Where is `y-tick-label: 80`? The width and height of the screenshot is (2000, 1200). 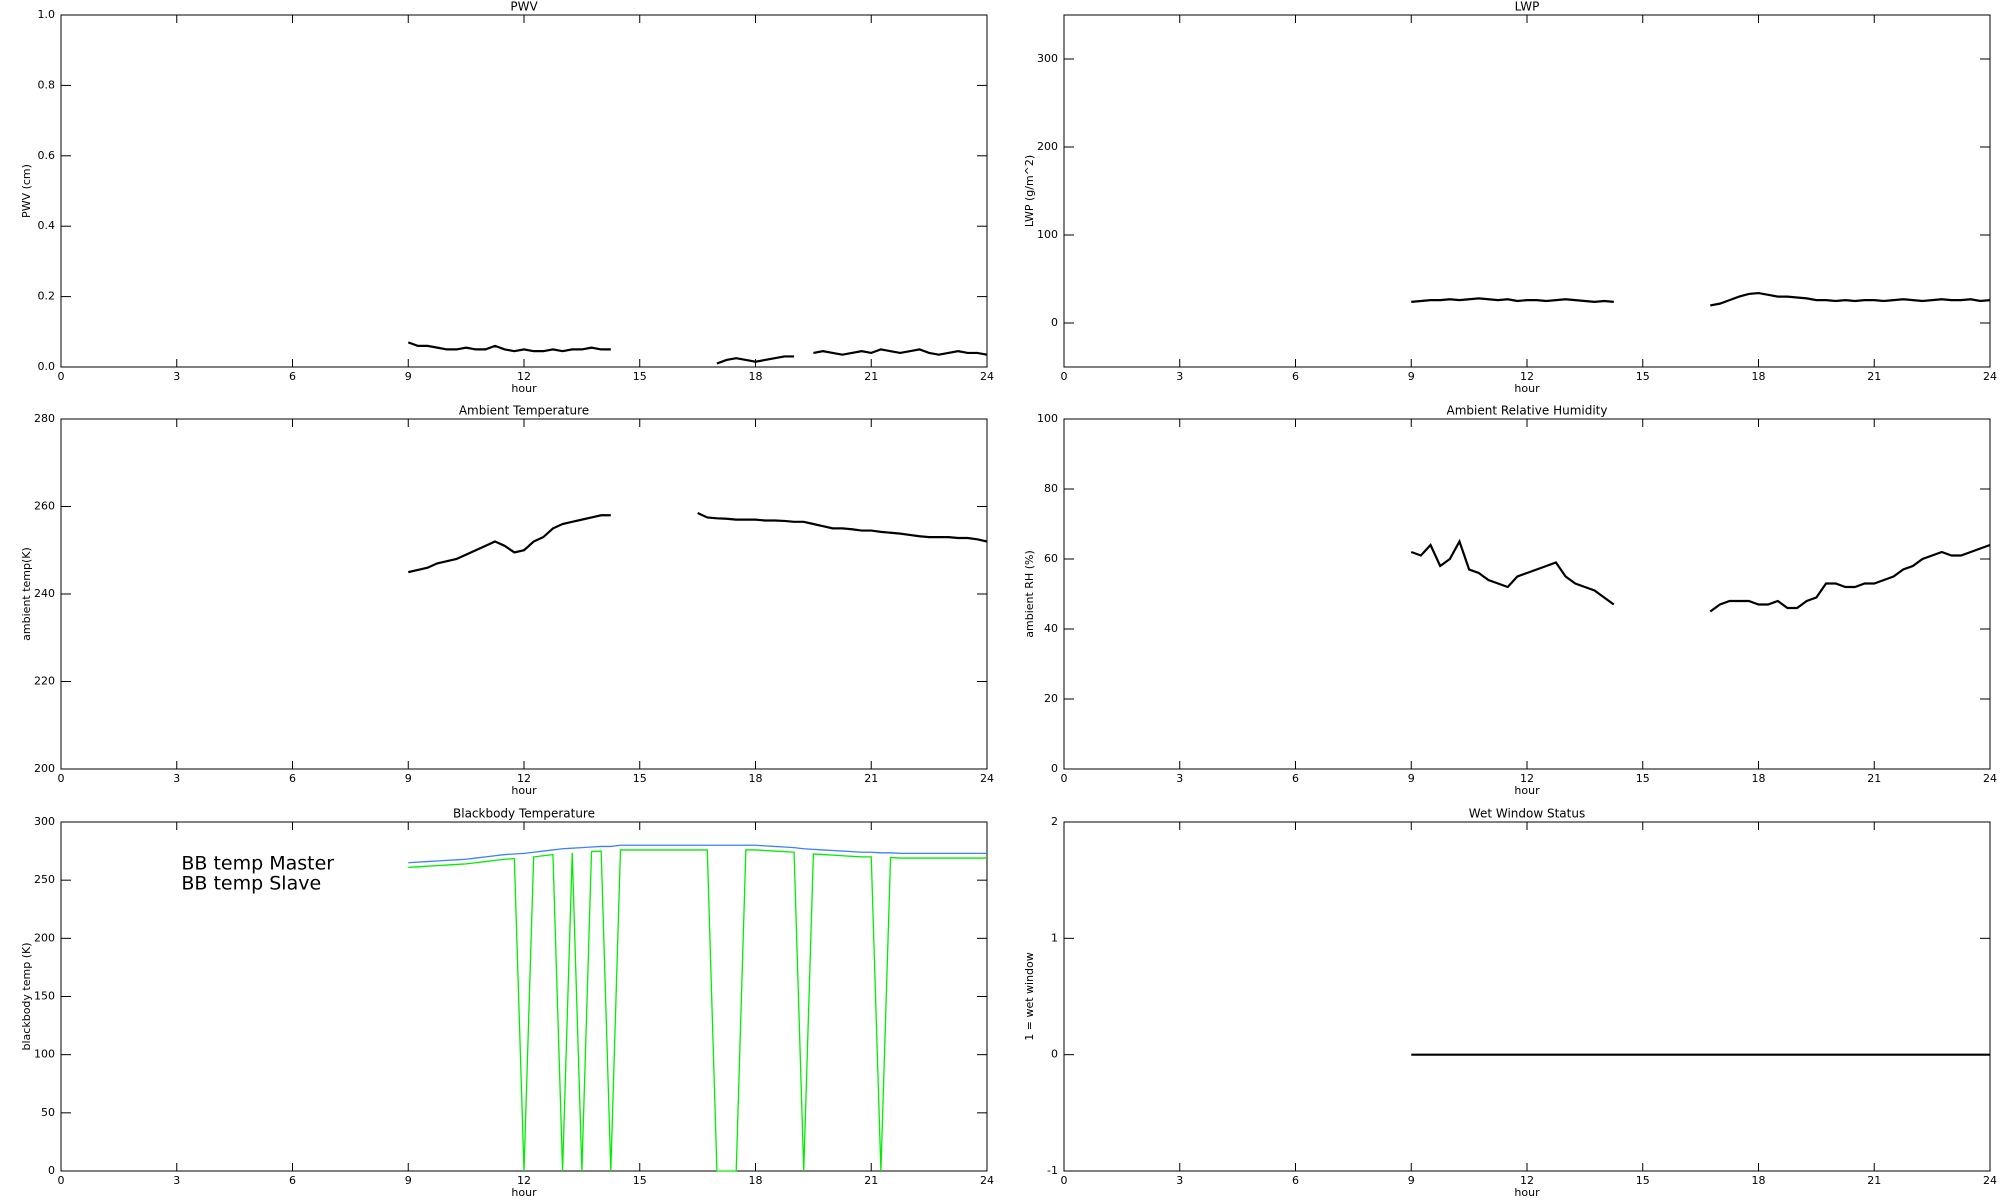 y-tick-label: 80 is located at coordinates (1051, 488).